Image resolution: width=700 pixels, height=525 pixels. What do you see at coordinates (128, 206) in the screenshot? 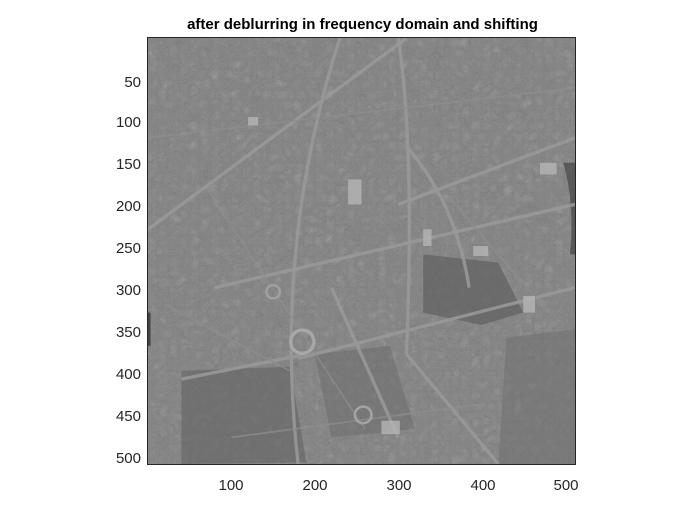
I see `y-tick-label: 200` at bounding box center [128, 206].